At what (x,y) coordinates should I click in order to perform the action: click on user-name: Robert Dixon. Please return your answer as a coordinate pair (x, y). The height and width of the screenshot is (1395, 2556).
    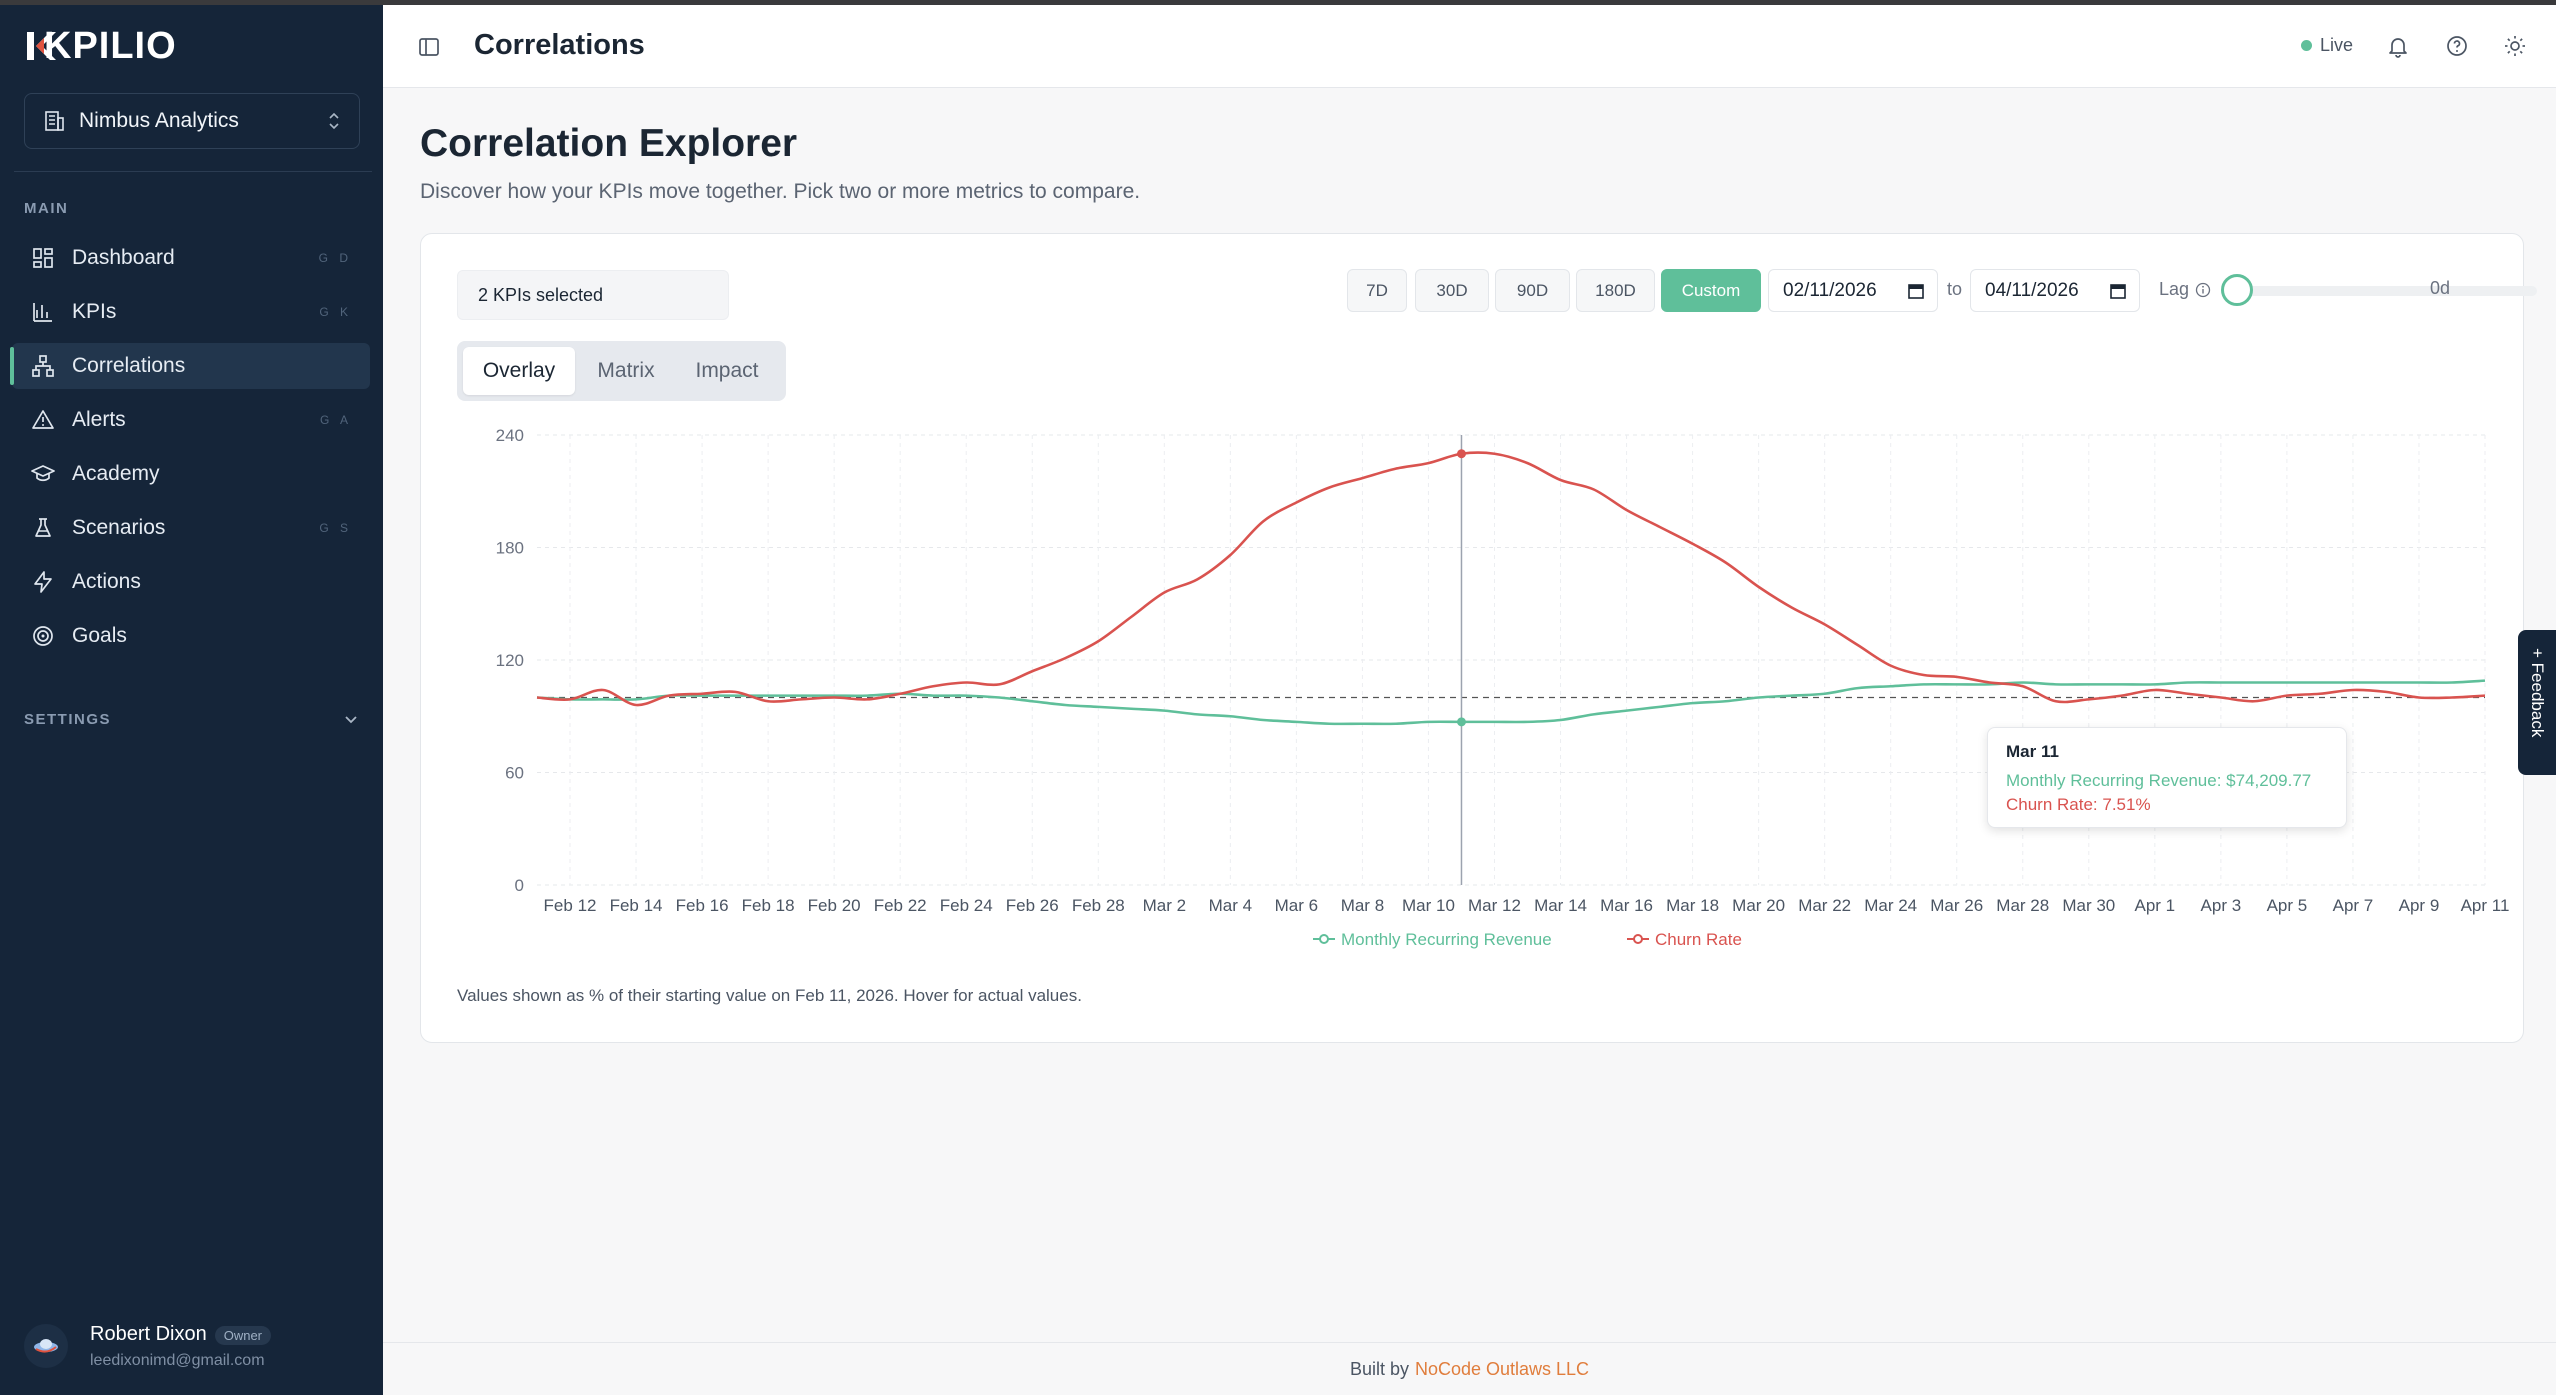
    Looking at the image, I should click on (148, 1333).